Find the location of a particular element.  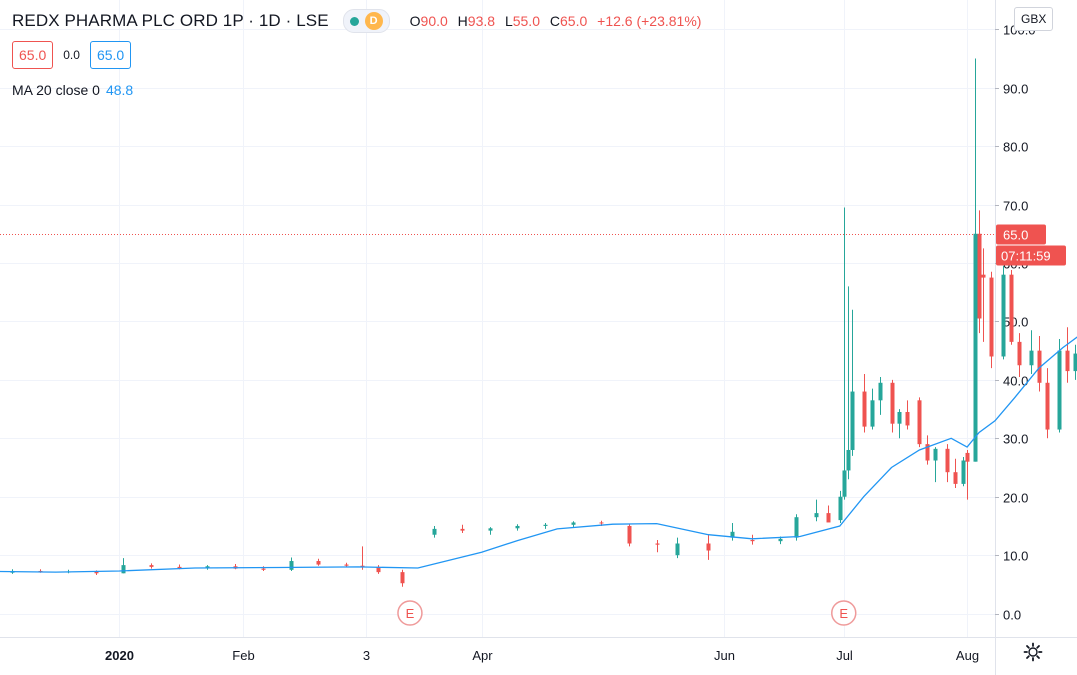

low-label: L is located at coordinates (508, 21).